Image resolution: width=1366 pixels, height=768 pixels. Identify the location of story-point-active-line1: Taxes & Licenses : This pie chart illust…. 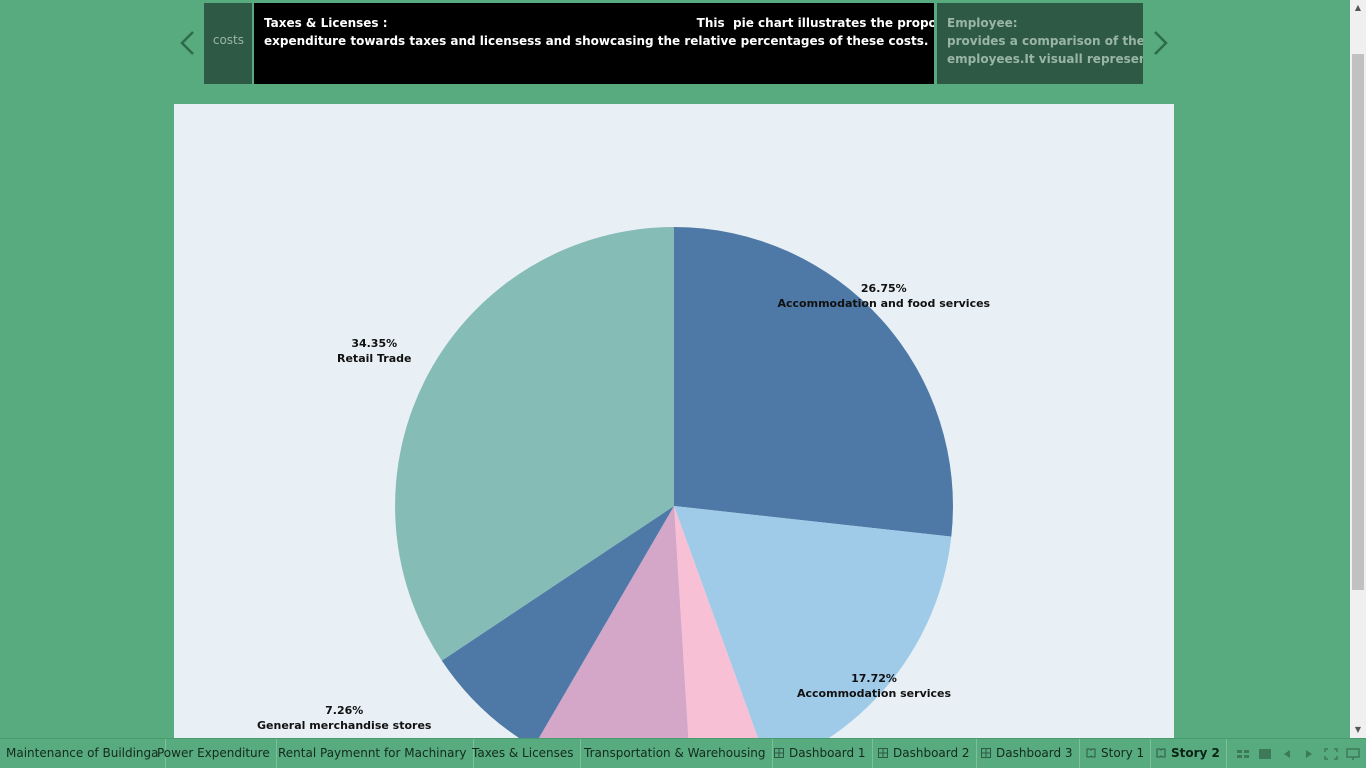
(599, 23).